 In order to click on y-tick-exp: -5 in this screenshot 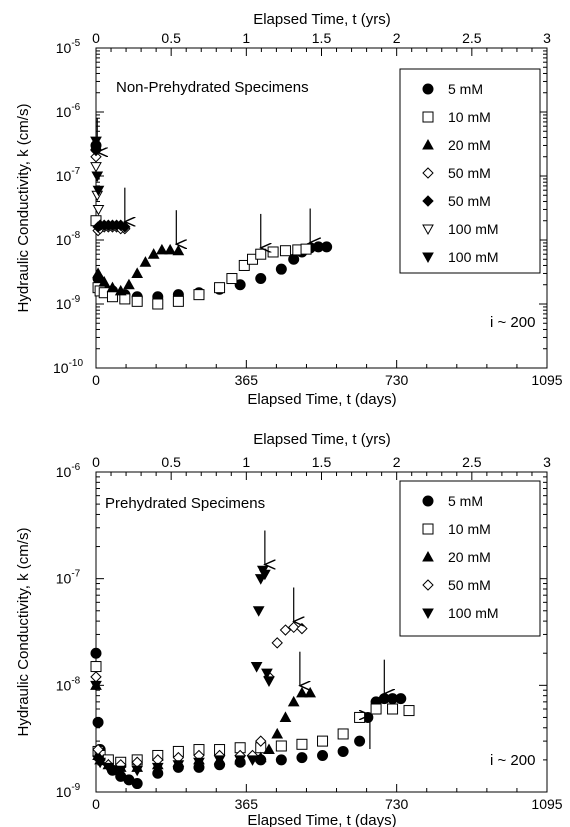, I will do `click(75, 43)`.